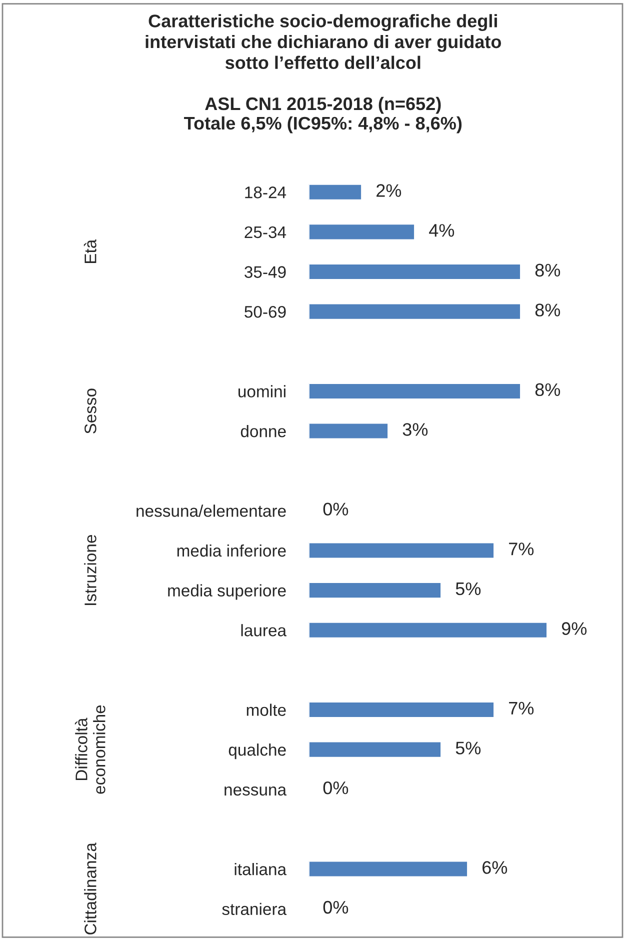  Describe the element at coordinates (266, 710) in the screenshot. I see `y-tick-label: molte` at that location.